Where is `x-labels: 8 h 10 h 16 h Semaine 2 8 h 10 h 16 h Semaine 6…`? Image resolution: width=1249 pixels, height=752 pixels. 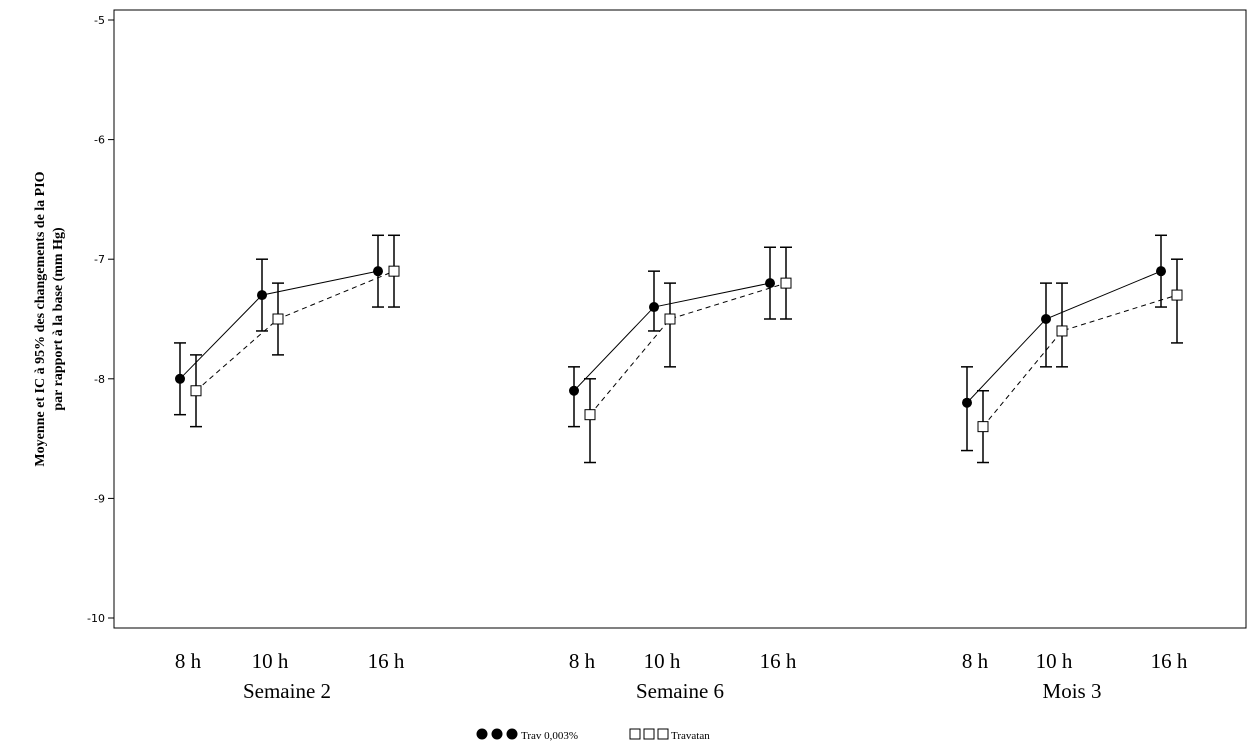 x-labels: 8 h 10 h 16 h Semaine 2 8 h 10 h 16 h Semaine 6… is located at coordinates (681, 676).